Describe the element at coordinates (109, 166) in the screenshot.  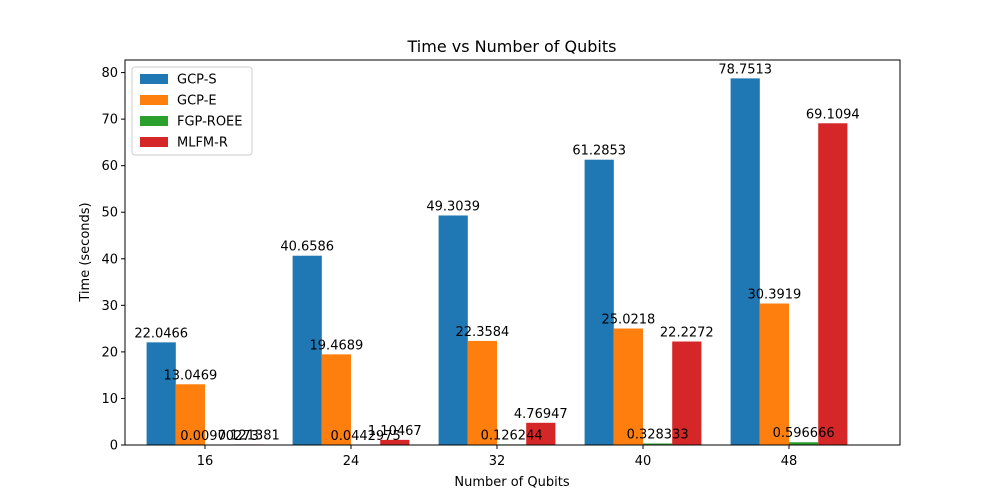
I see `y-tick-label: 60` at that location.